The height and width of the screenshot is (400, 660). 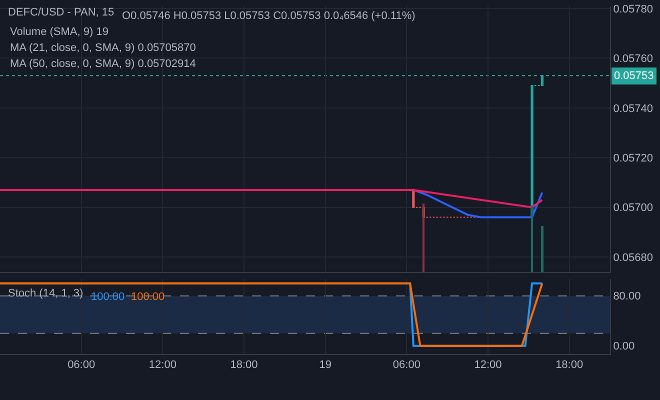 I want to click on annotation: MA (21, close, 0, SMA, 9) 0.05705870, so click(x=103, y=48).